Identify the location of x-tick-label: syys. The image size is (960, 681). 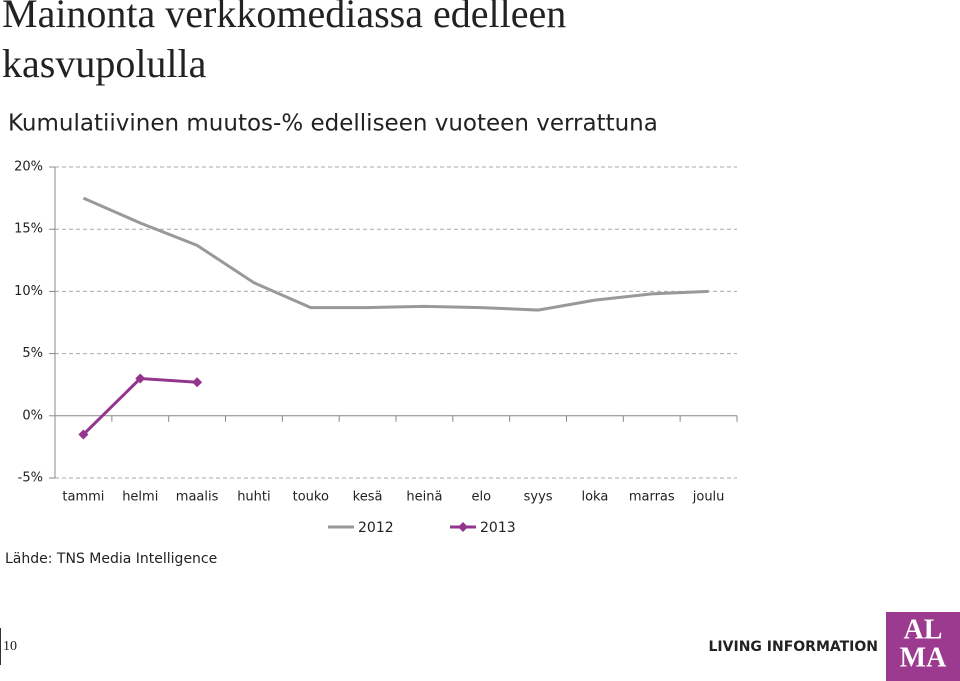
(538, 497).